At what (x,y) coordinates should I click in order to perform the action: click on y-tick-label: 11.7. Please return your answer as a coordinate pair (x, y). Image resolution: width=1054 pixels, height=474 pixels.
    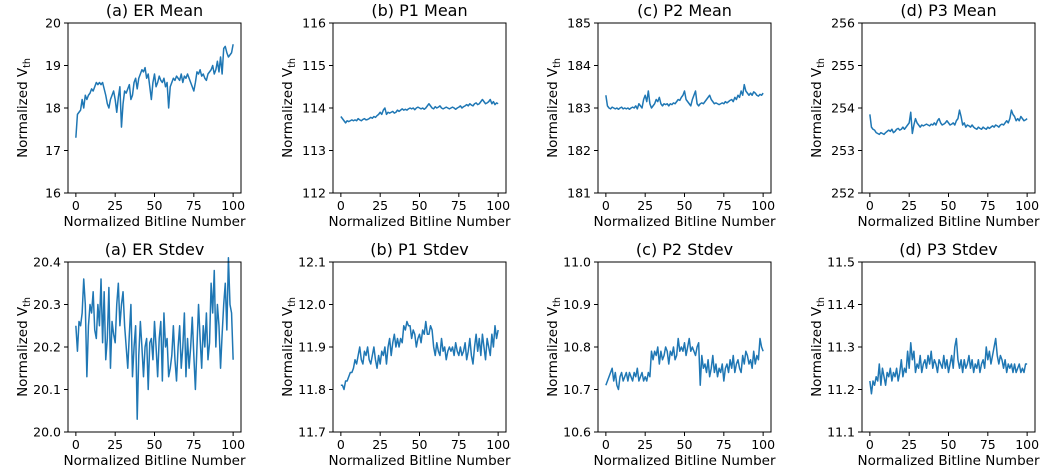
    Looking at the image, I should click on (312, 432).